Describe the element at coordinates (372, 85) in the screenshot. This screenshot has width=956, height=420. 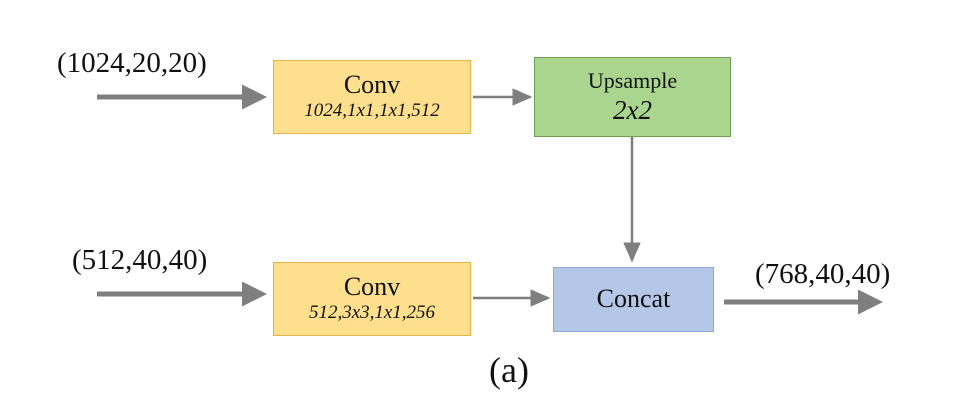
I see `conv-top-title: Conv` at that location.